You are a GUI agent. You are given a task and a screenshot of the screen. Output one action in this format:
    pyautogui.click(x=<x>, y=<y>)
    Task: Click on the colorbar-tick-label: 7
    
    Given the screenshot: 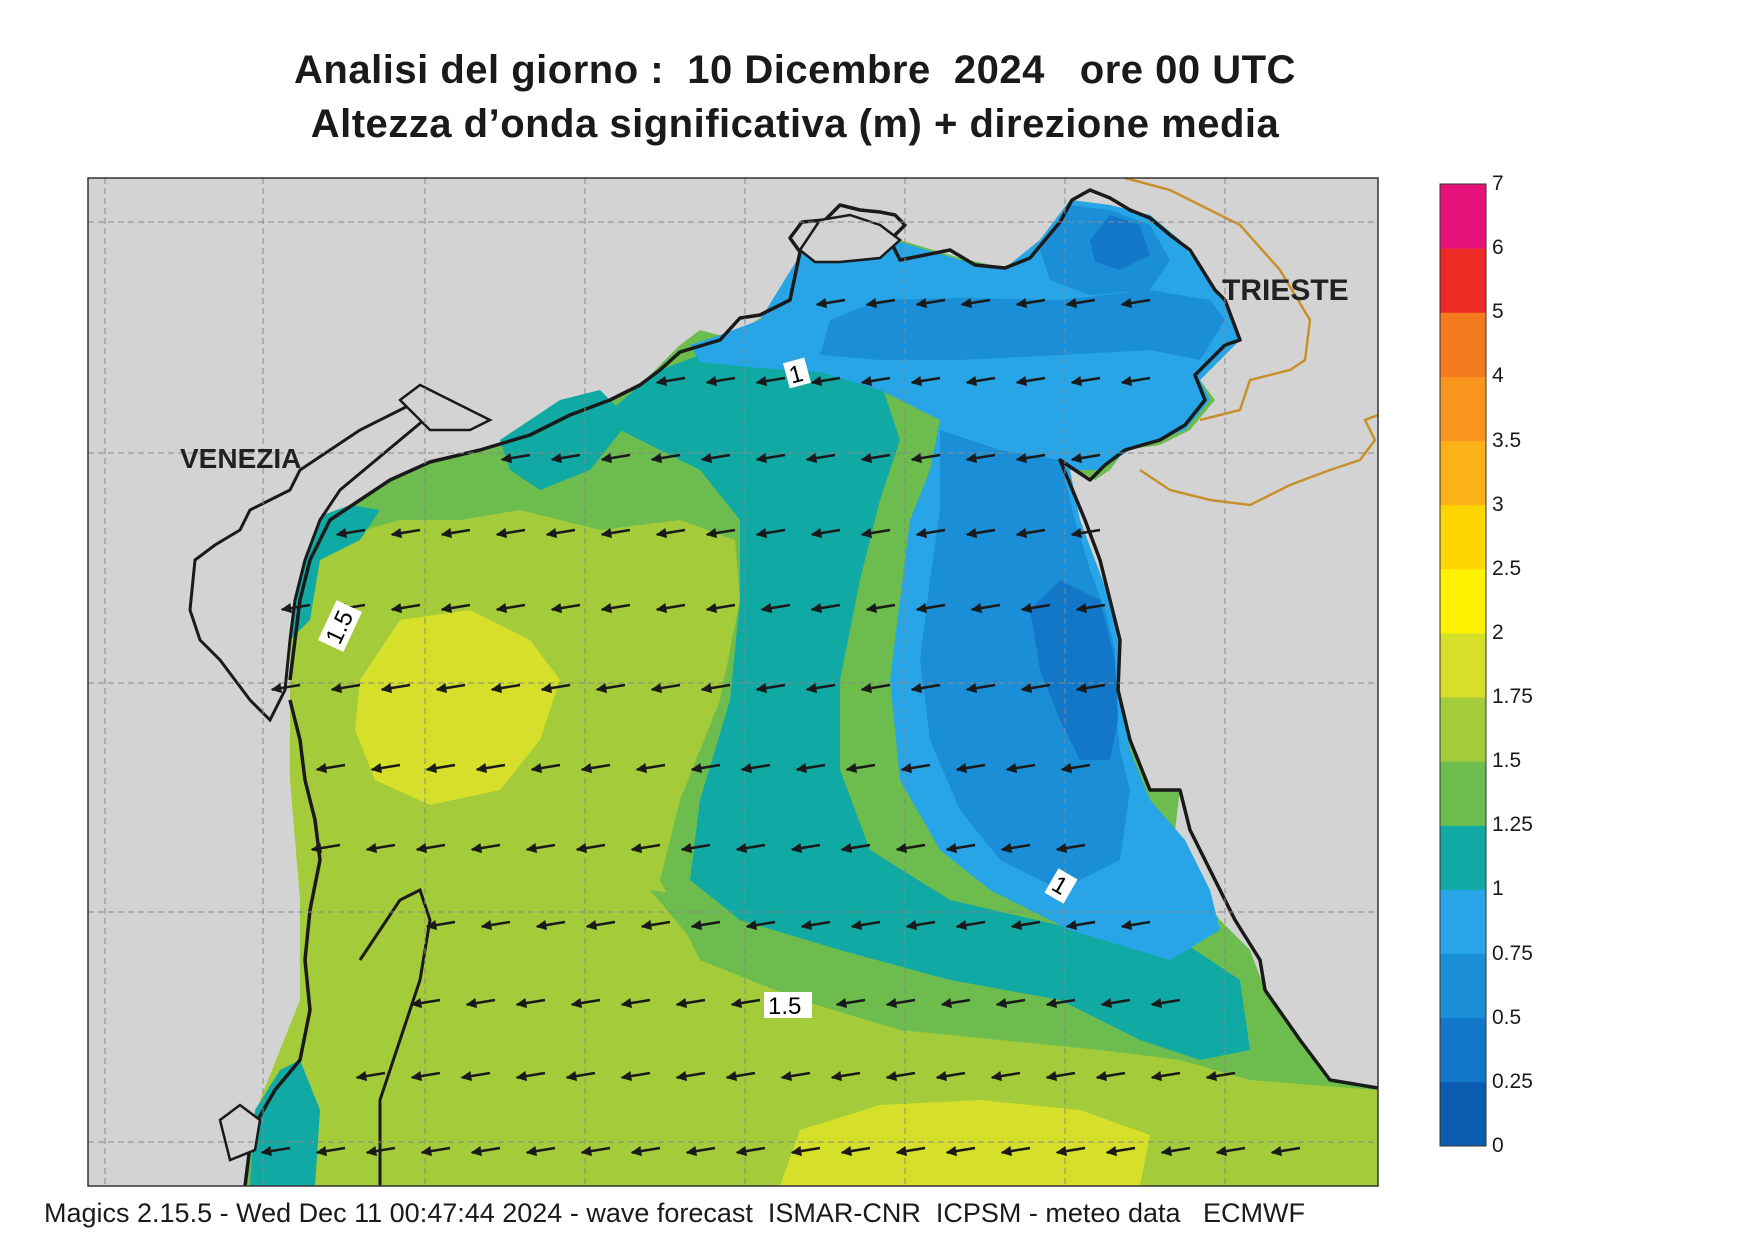 What is the action you would take?
    pyautogui.click(x=1498, y=183)
    